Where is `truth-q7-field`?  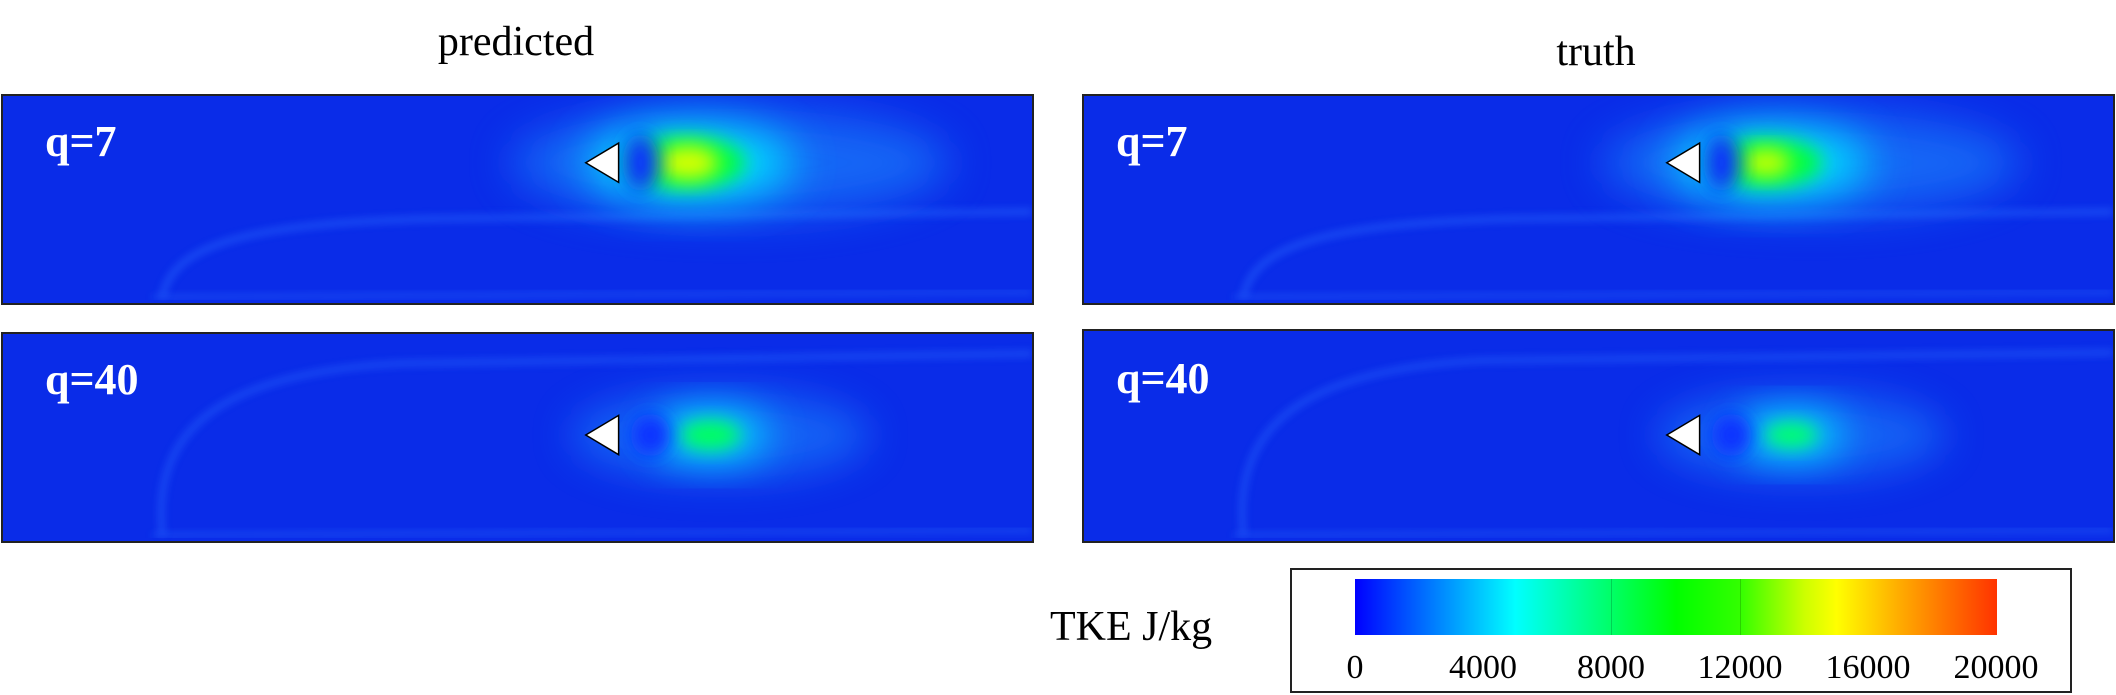
truth-q7-field is located at coordinates (1598, 199).